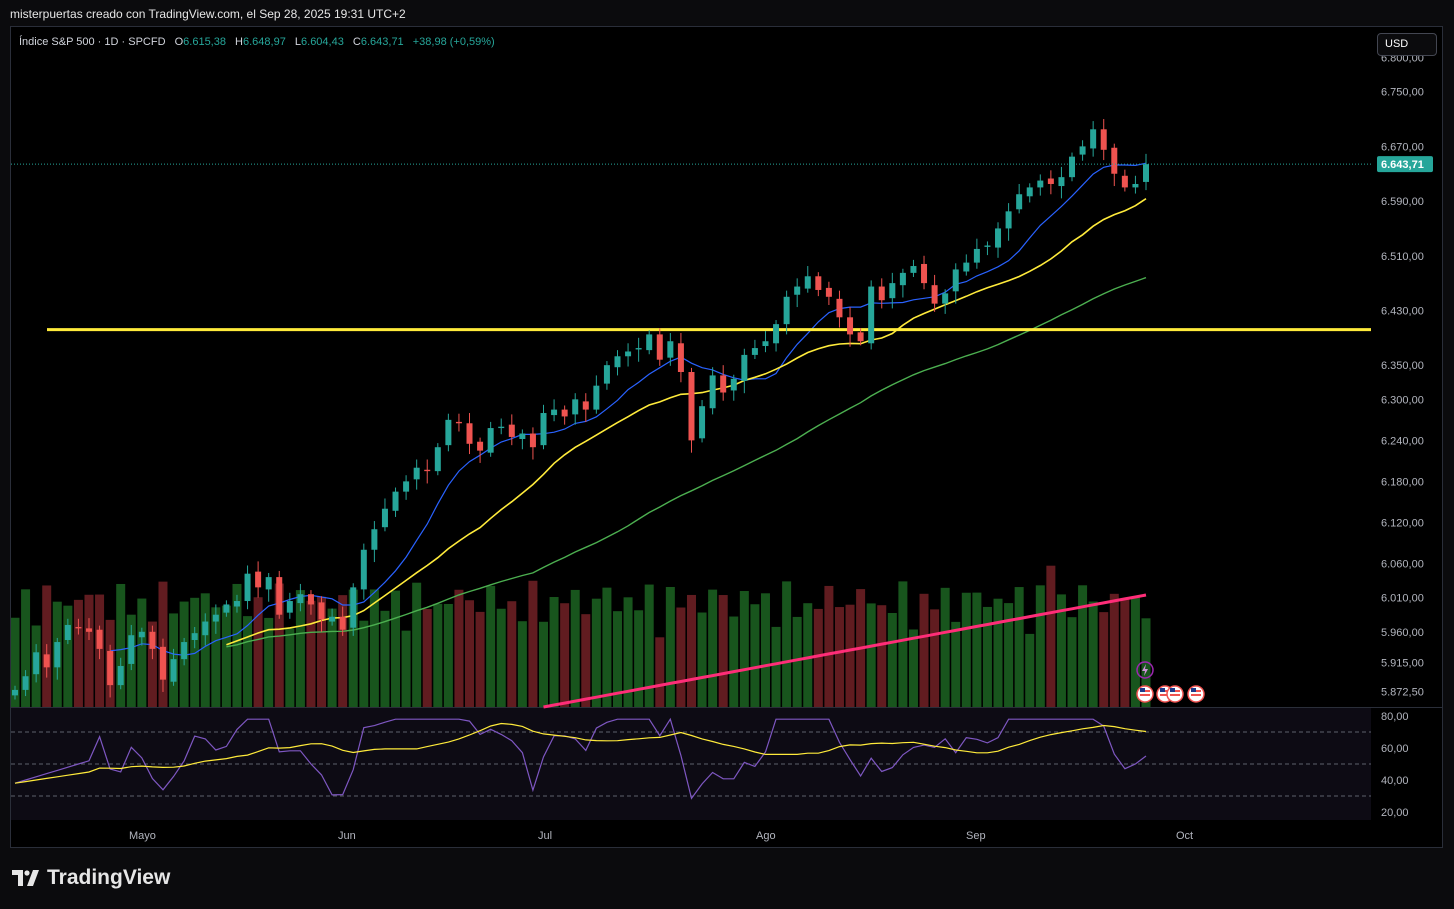 The width and height of the screenshot is (1454, 909). What do you see at coordinates (347, 836) in the screenshot?
I see `time-axis-label: Jun` at bounding box center [347, 836].